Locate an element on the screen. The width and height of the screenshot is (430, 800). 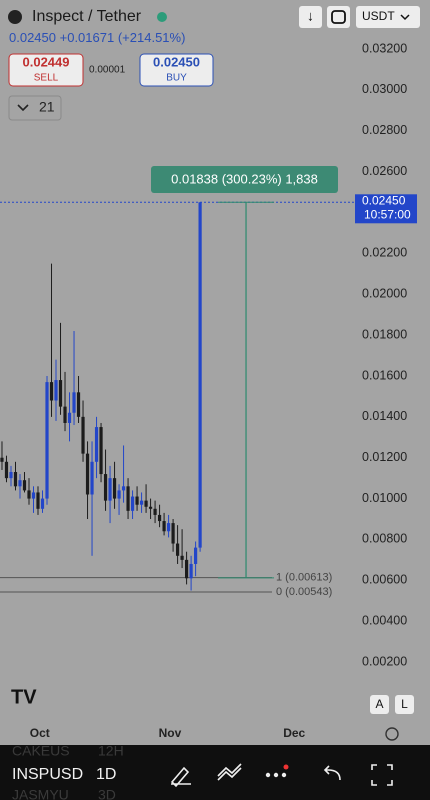
undo-icon is located at coordinates (332, 773).